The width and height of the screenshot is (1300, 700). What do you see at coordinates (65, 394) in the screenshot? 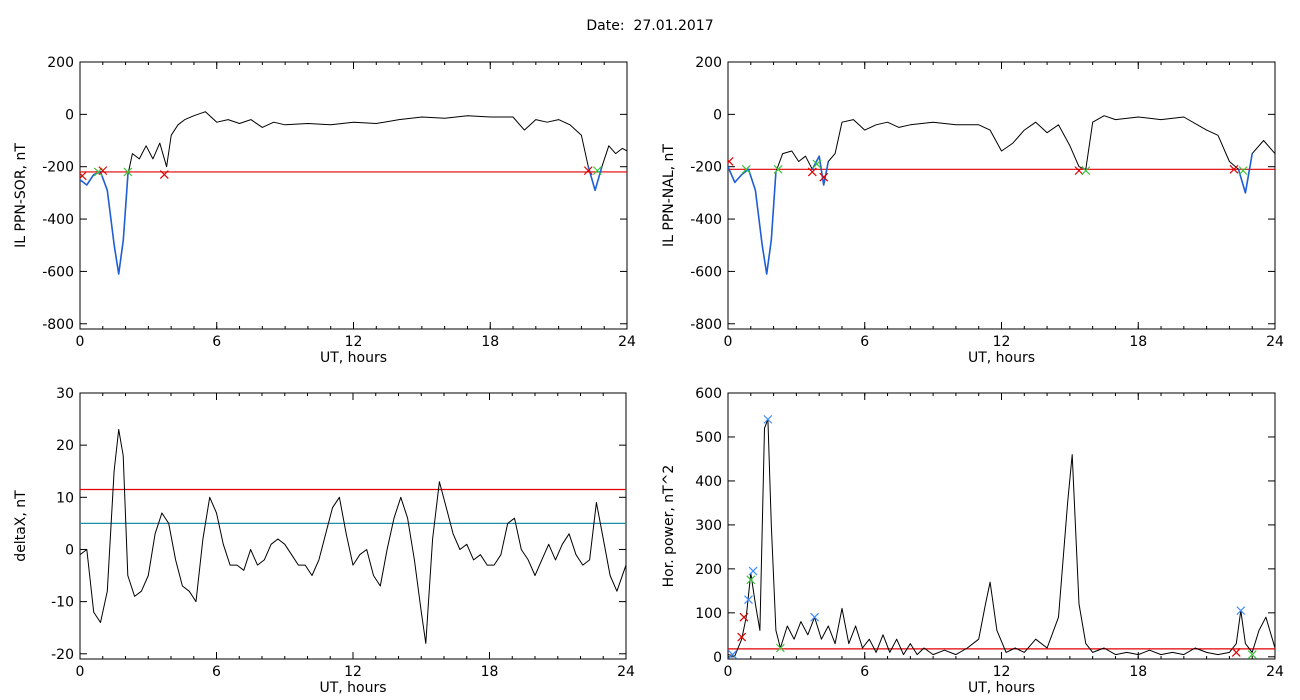
I see `y-tick-label: 30` at bounding box center [65, 394].